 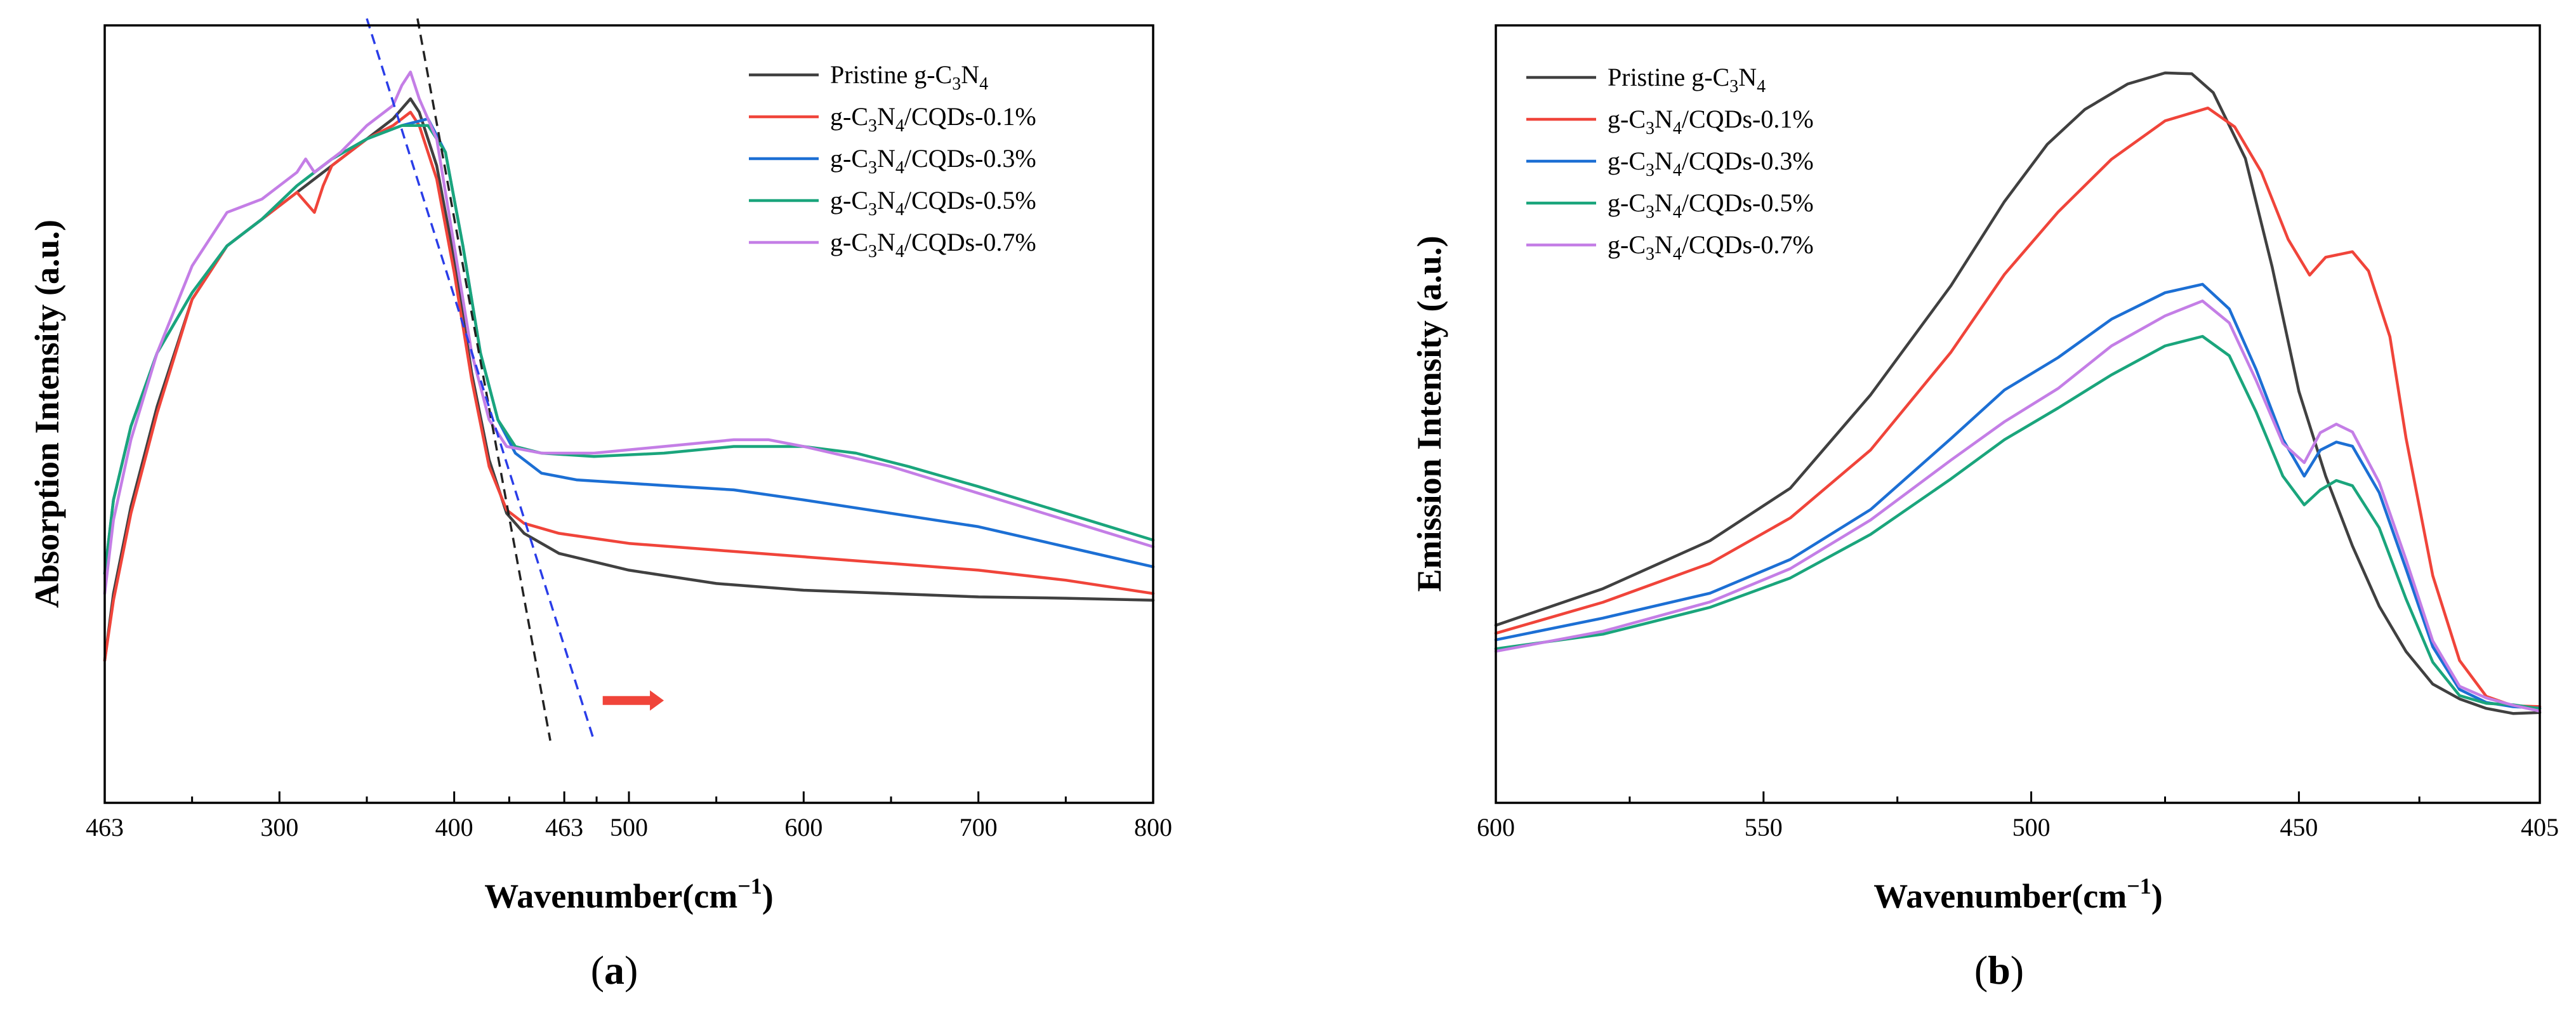 I want to click on x-tick-label-a-1: 300, so click(x=279, y=827).